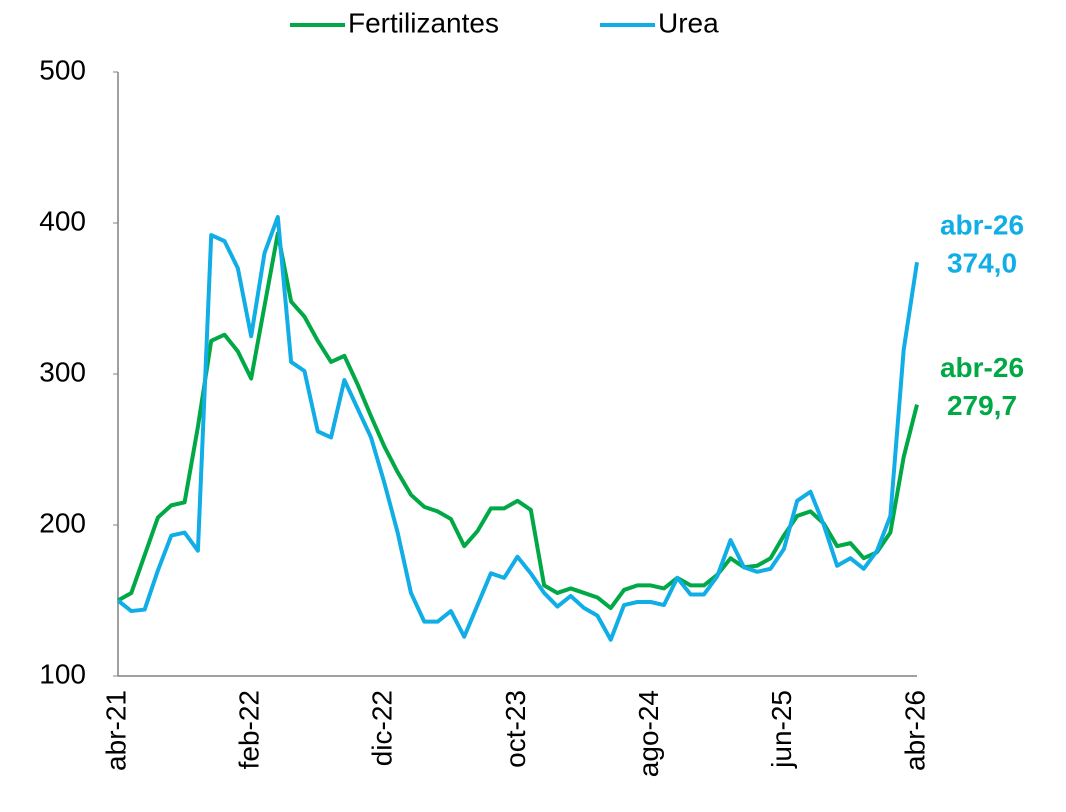 The height and width of the screenshot is (812, 1066). What do you see at coordinates (62, 69) in the screenshot?
I see `y-tick-label: 500` at bounding box center [62, 69].